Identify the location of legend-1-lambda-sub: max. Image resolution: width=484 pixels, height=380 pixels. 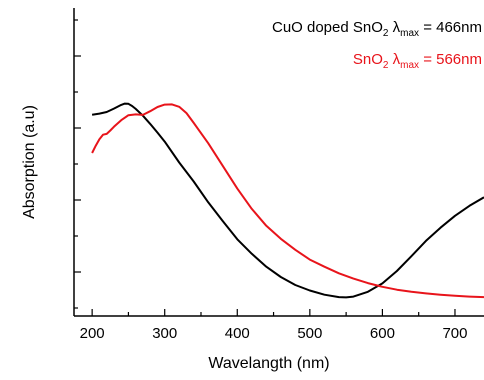
(409, 65).